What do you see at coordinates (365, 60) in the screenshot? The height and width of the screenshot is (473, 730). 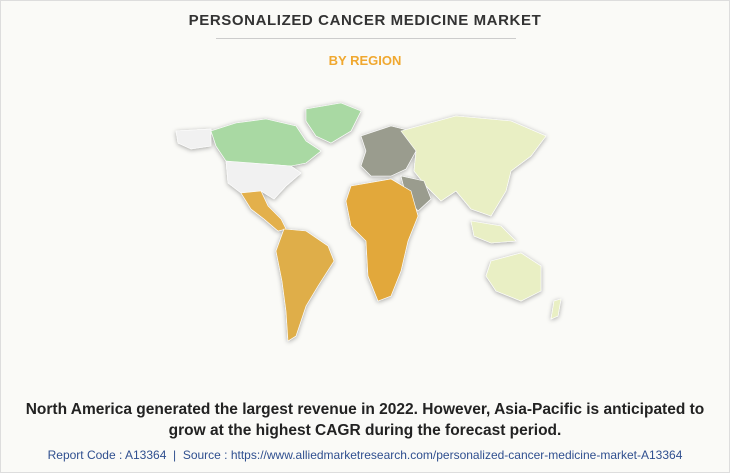 I see `subtitle: BY REGION` at bounding box center [365, 60].